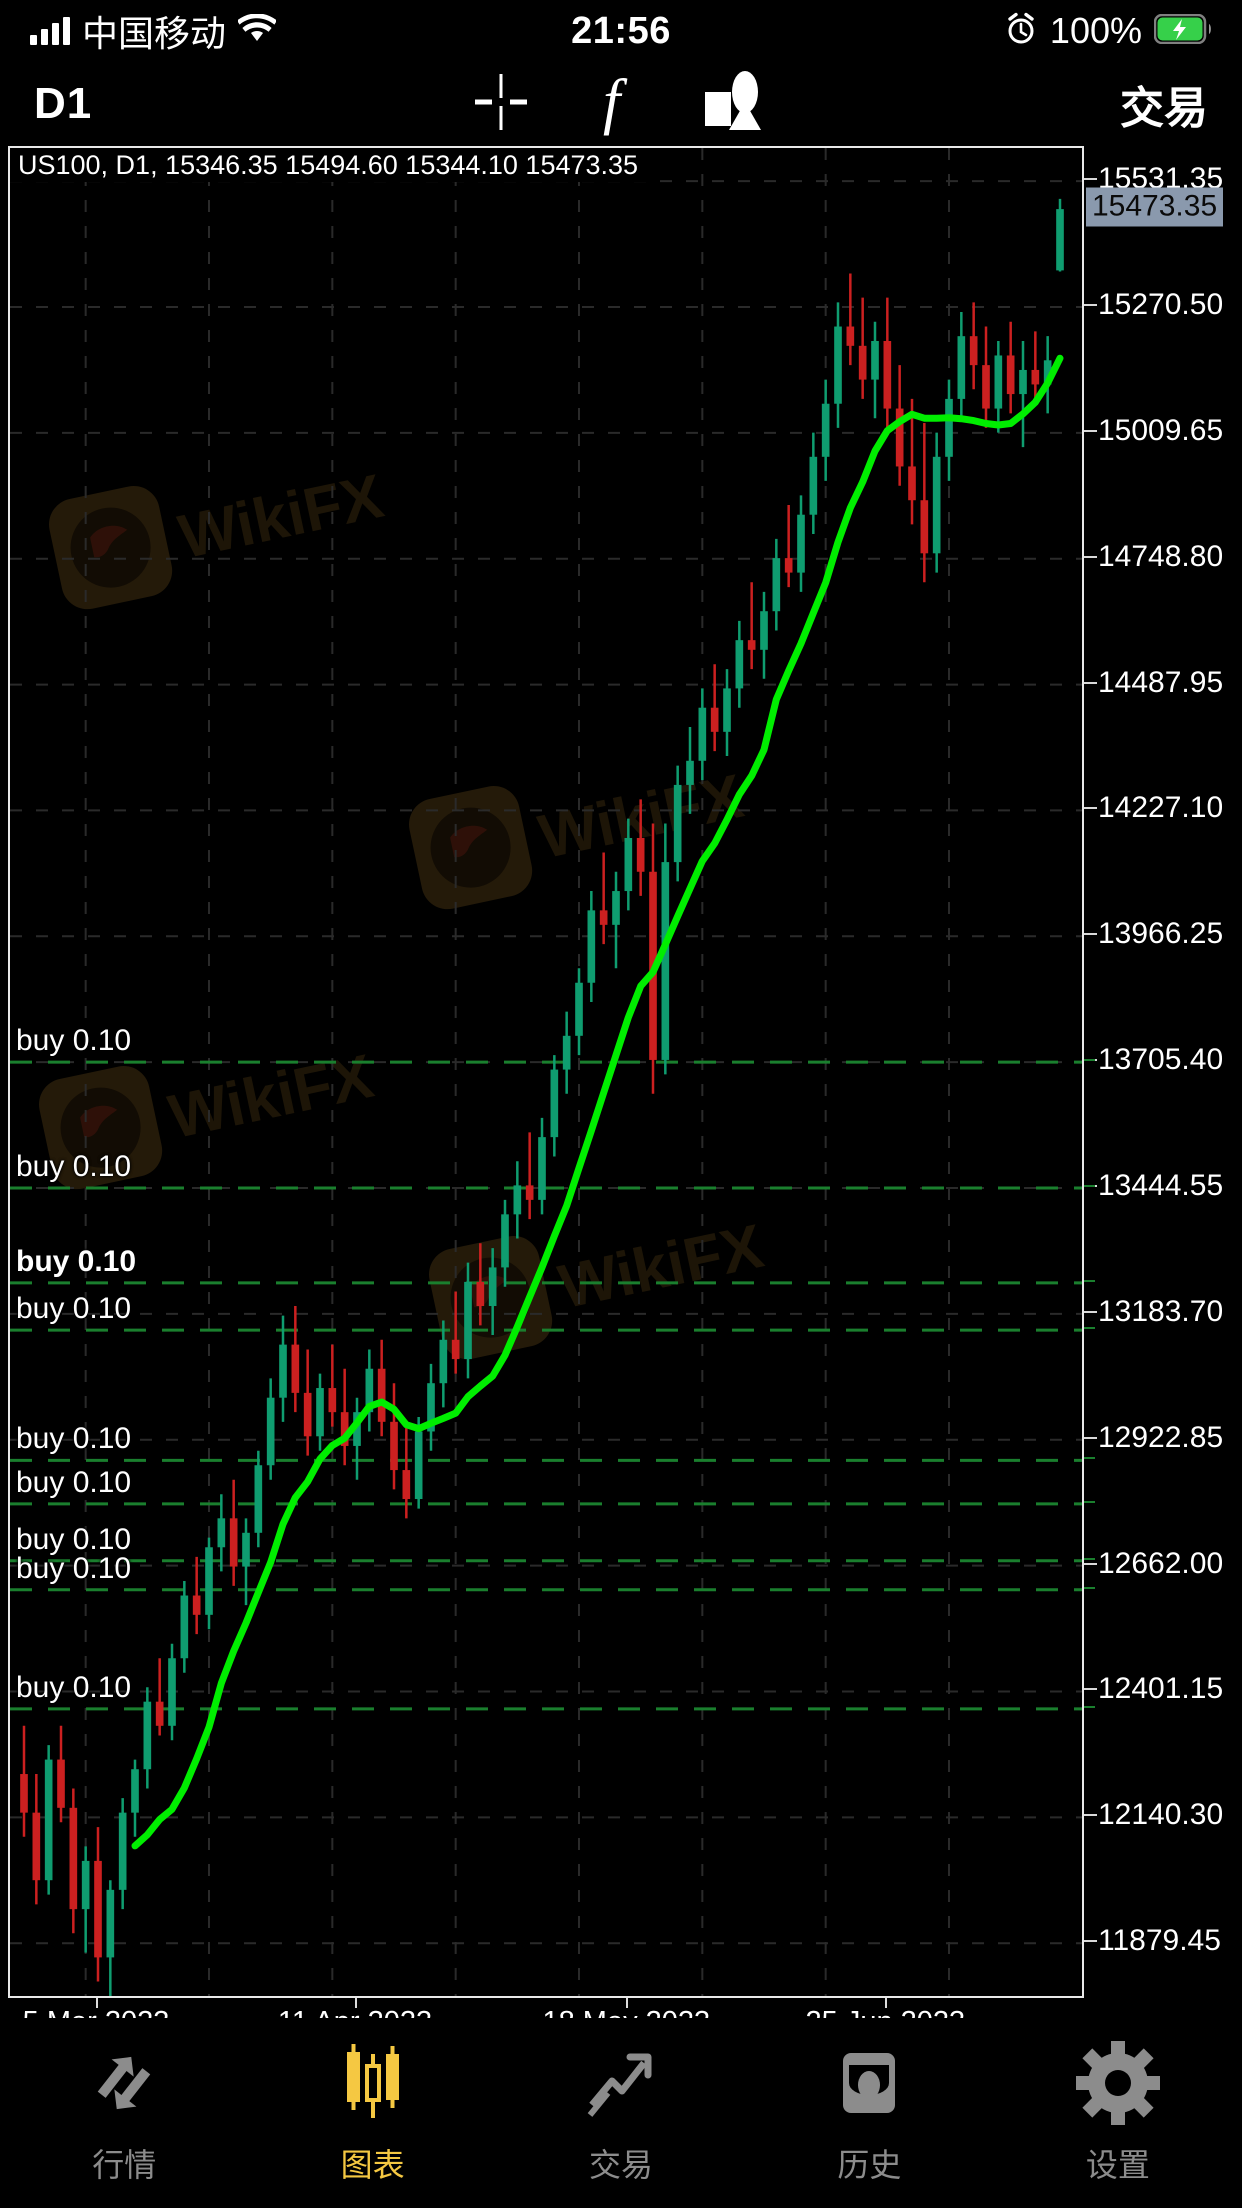 The image size is (1242, 2208). I want to click on svg-text: f, so click(615, 102).